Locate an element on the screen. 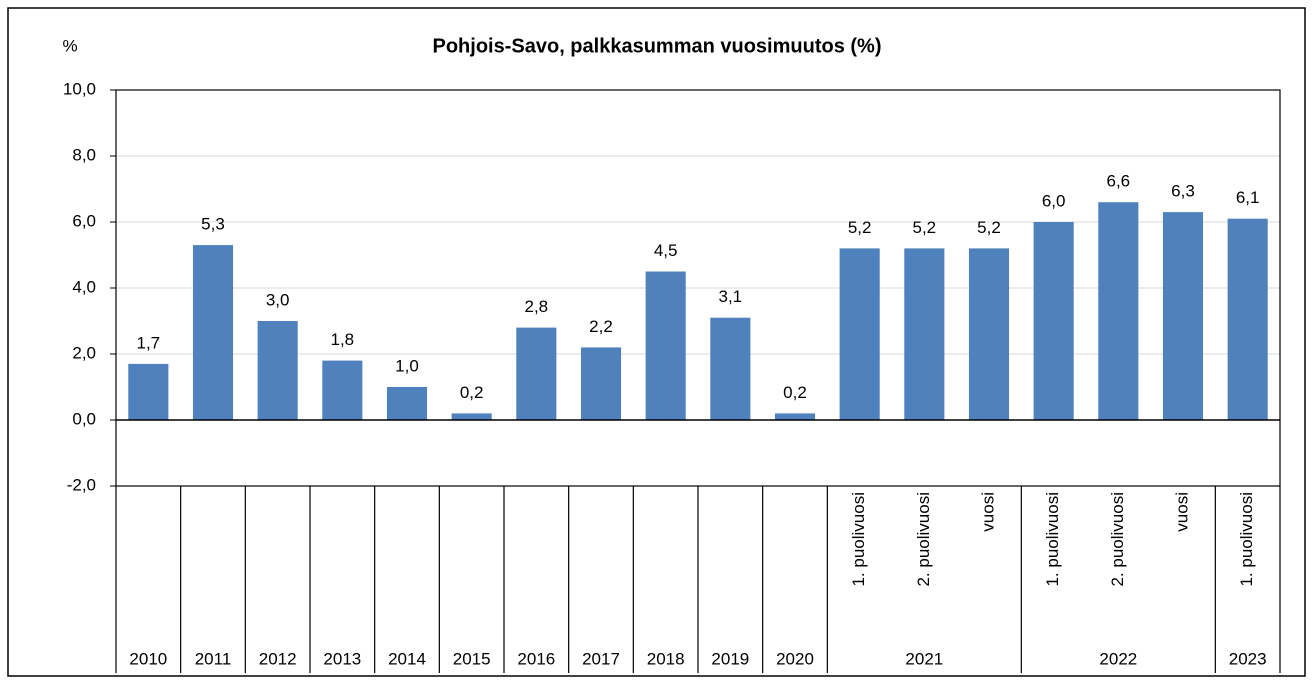 The height and width of the screenshot is (689, 1313). value-label: 6,6 is located at coordinates (1119, 181).